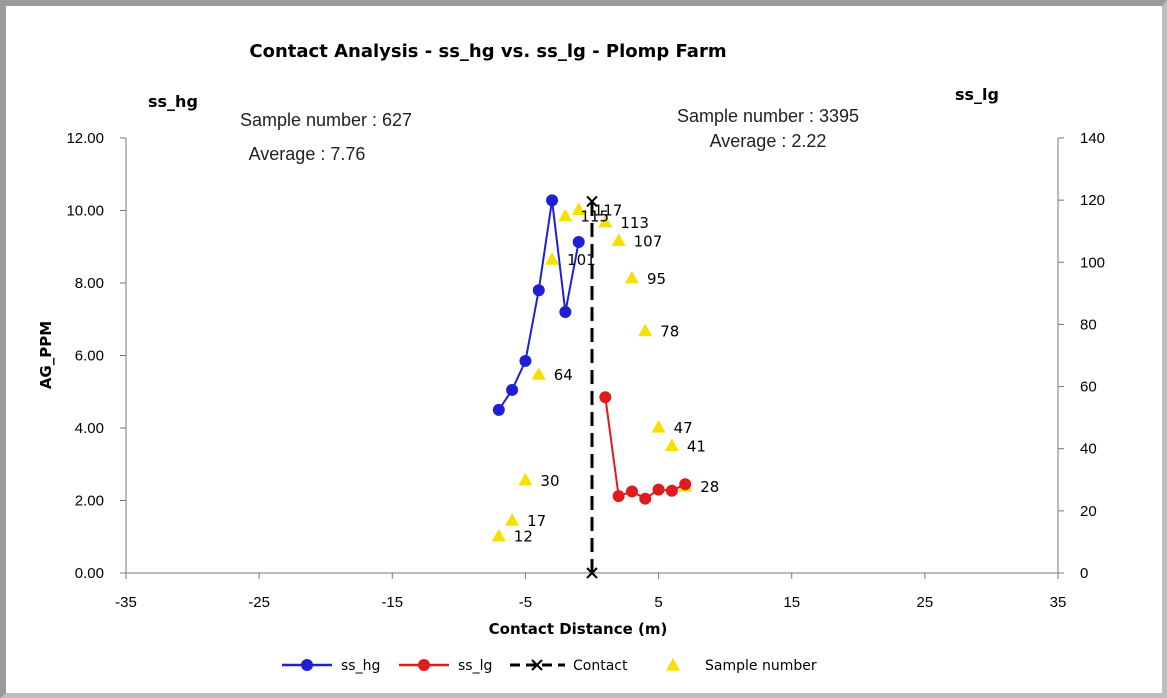 The height and width of the screenshot is (698, 1167). Describe the element at coordinates (525, 602) in the screenshot. I see `x-tick-label: -5` at that location.